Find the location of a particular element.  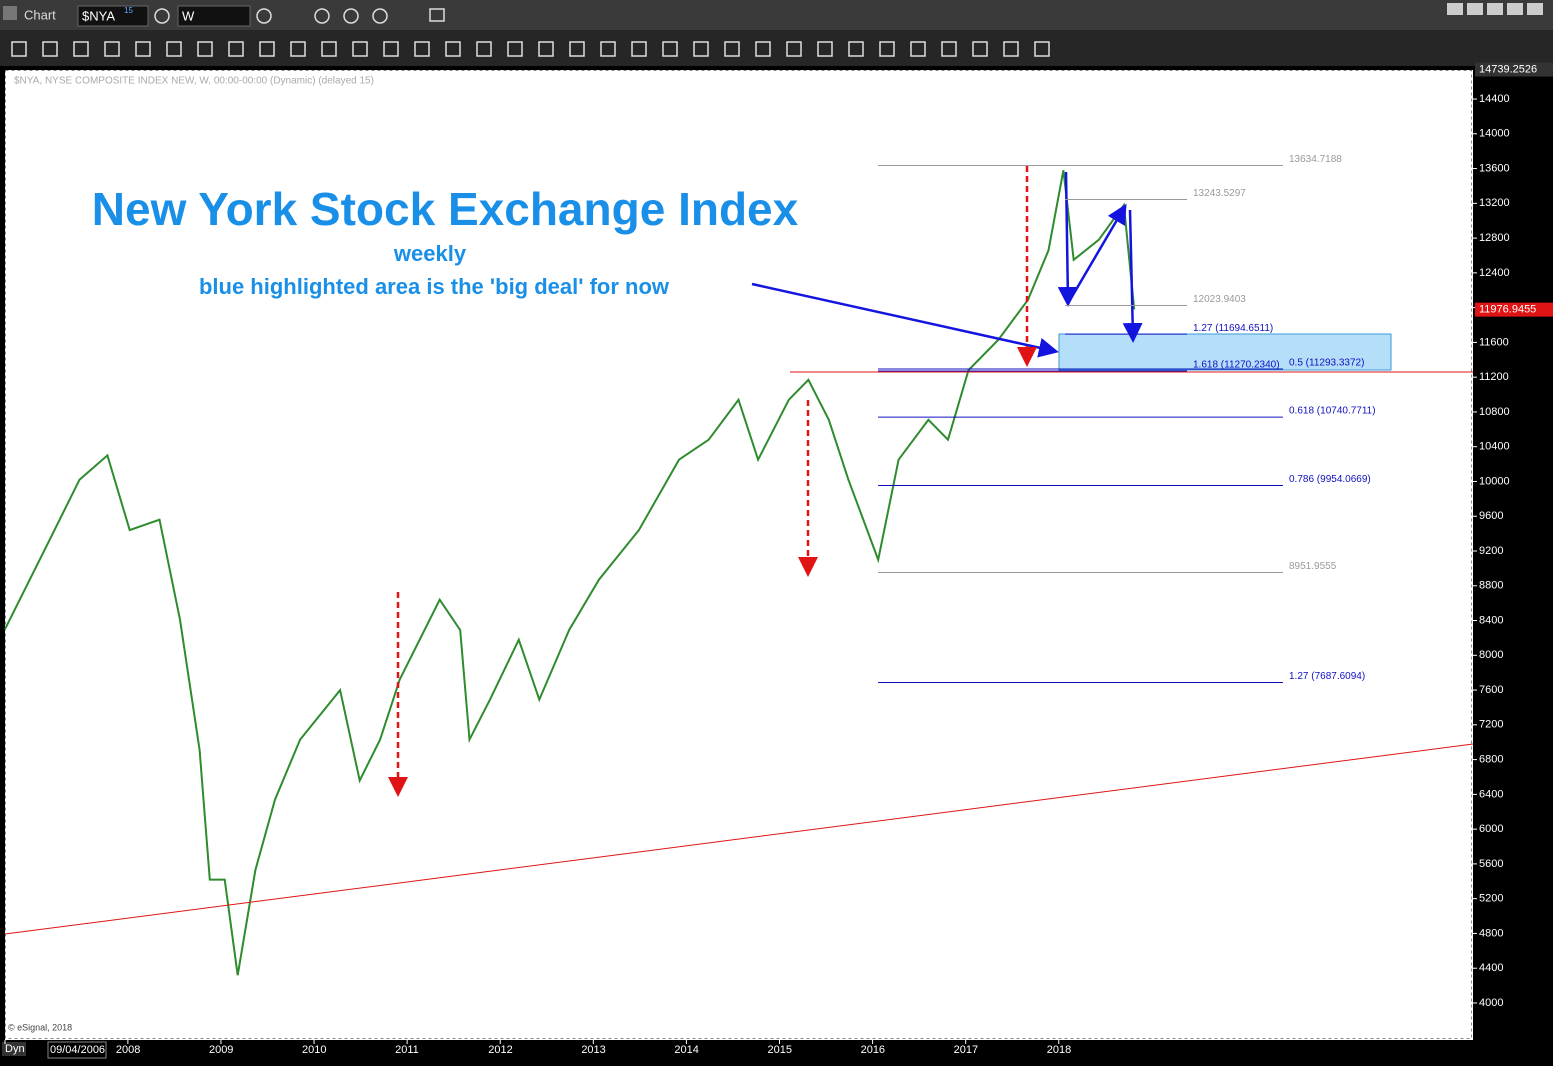

zoom-button is located at coordinates (380, 16).